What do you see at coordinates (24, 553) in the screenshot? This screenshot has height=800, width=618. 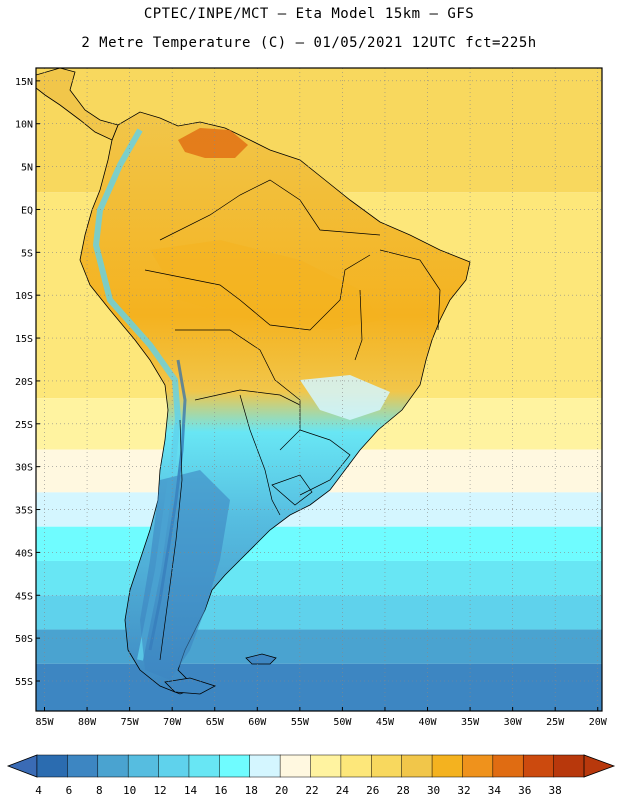 I see `lat-label-40s: 40S` at bounding box center [24, 553].